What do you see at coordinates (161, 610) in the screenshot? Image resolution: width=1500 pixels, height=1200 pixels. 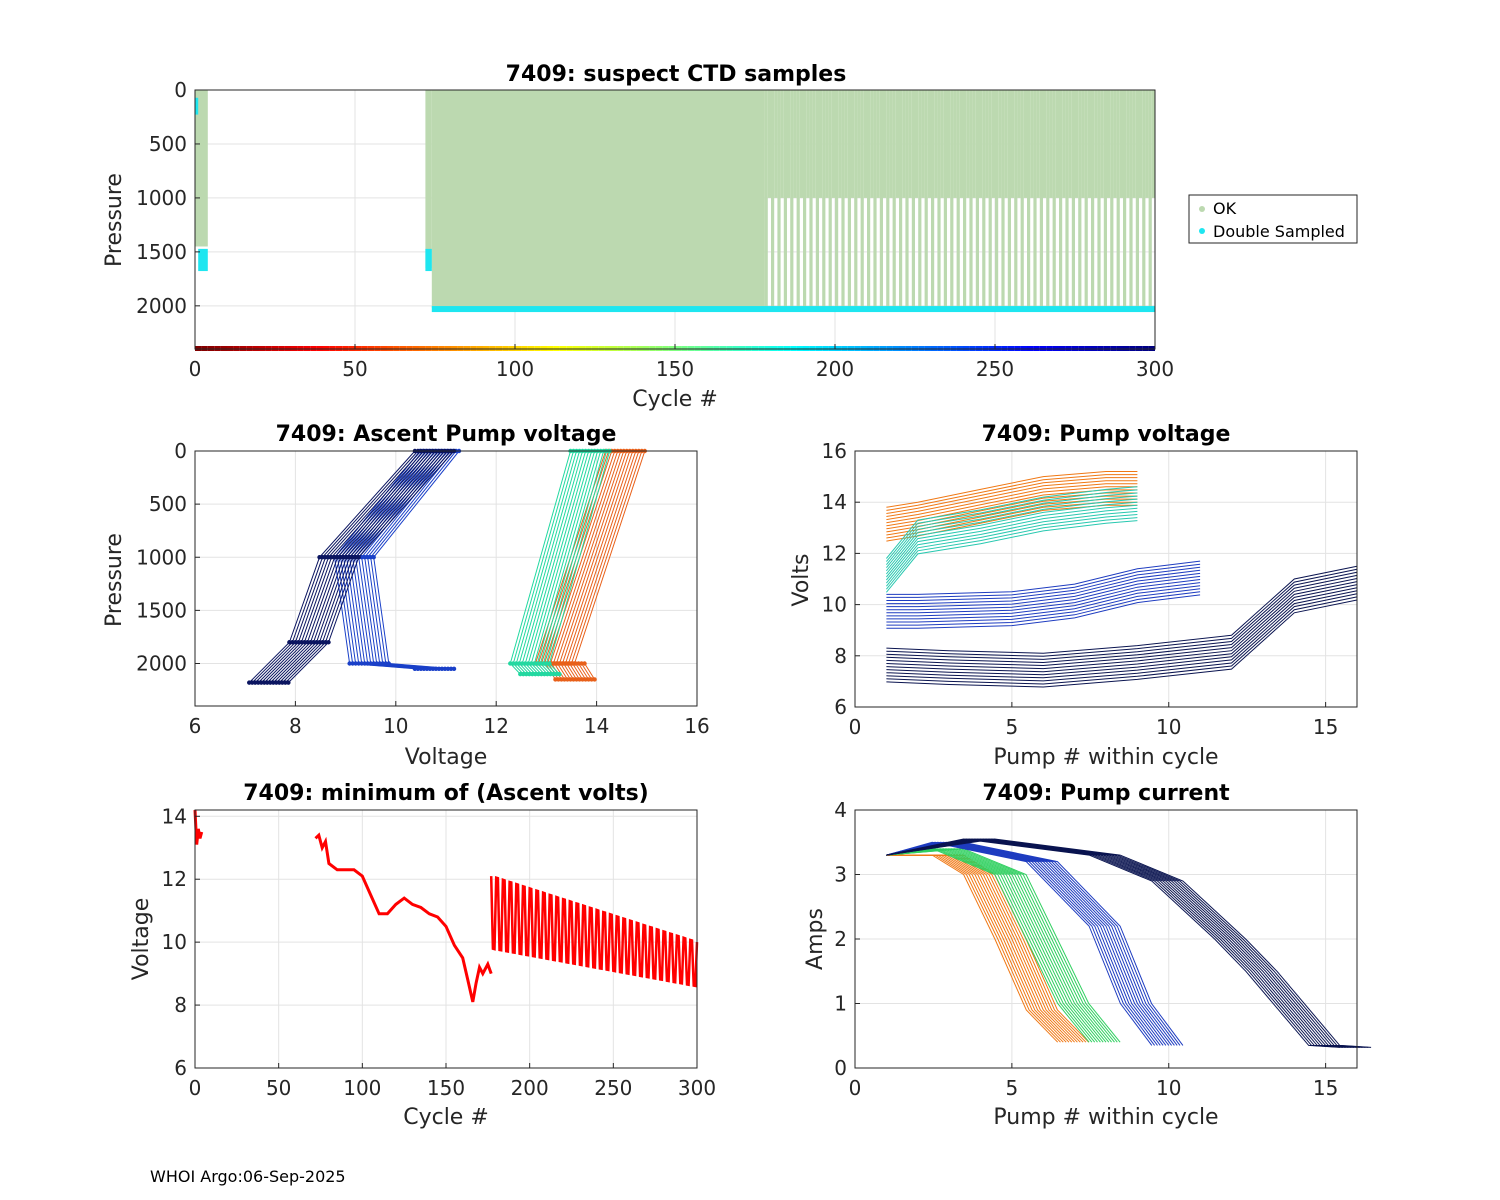 I see `ascent-ytick-label: 1500` at bounding box center [161, 610].